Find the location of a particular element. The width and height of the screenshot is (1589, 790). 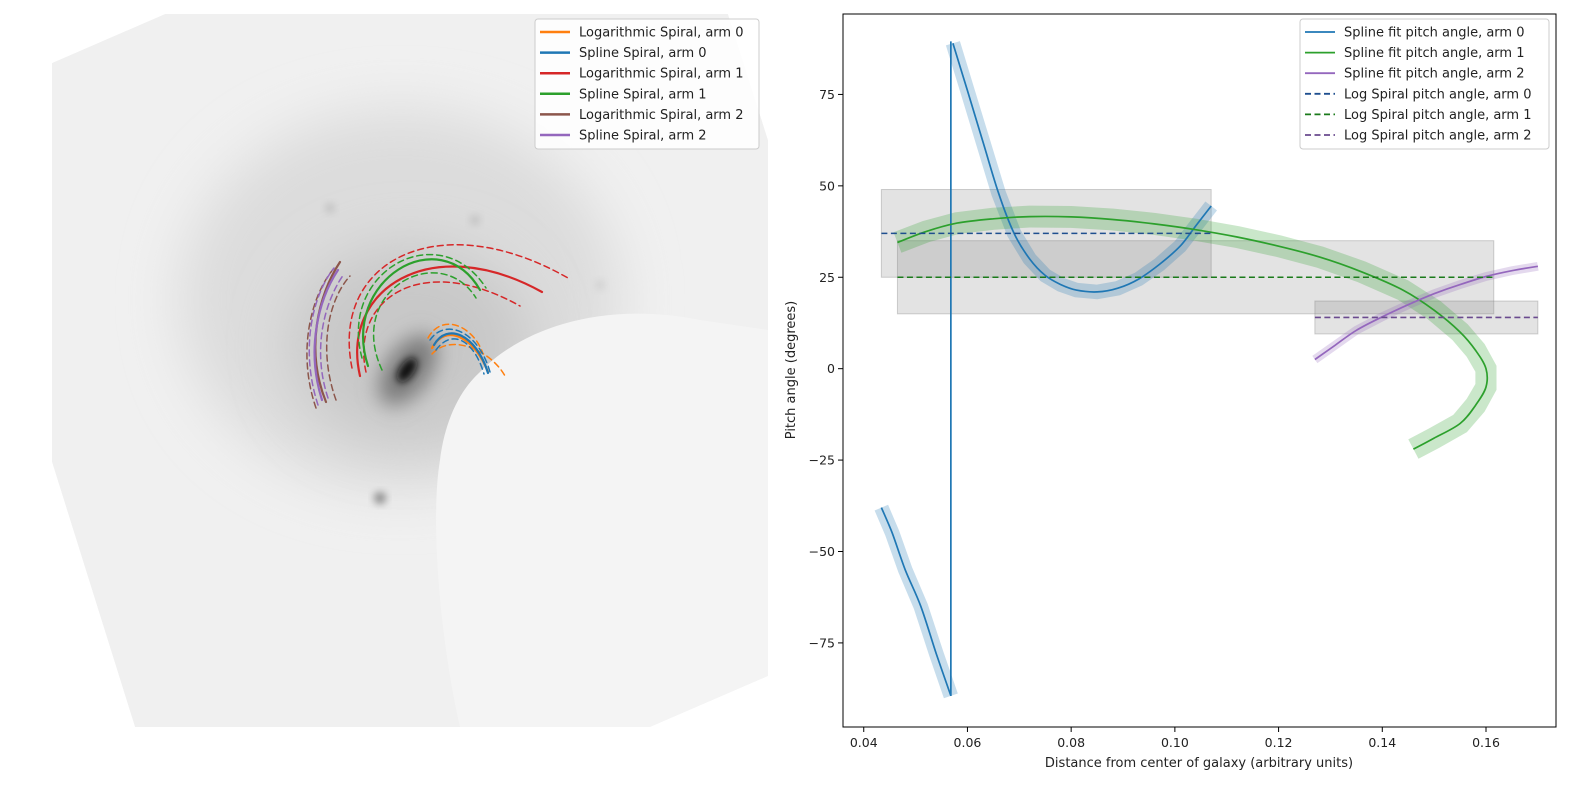

spline-spiral-arm1 is located at coordinates (422, 313).